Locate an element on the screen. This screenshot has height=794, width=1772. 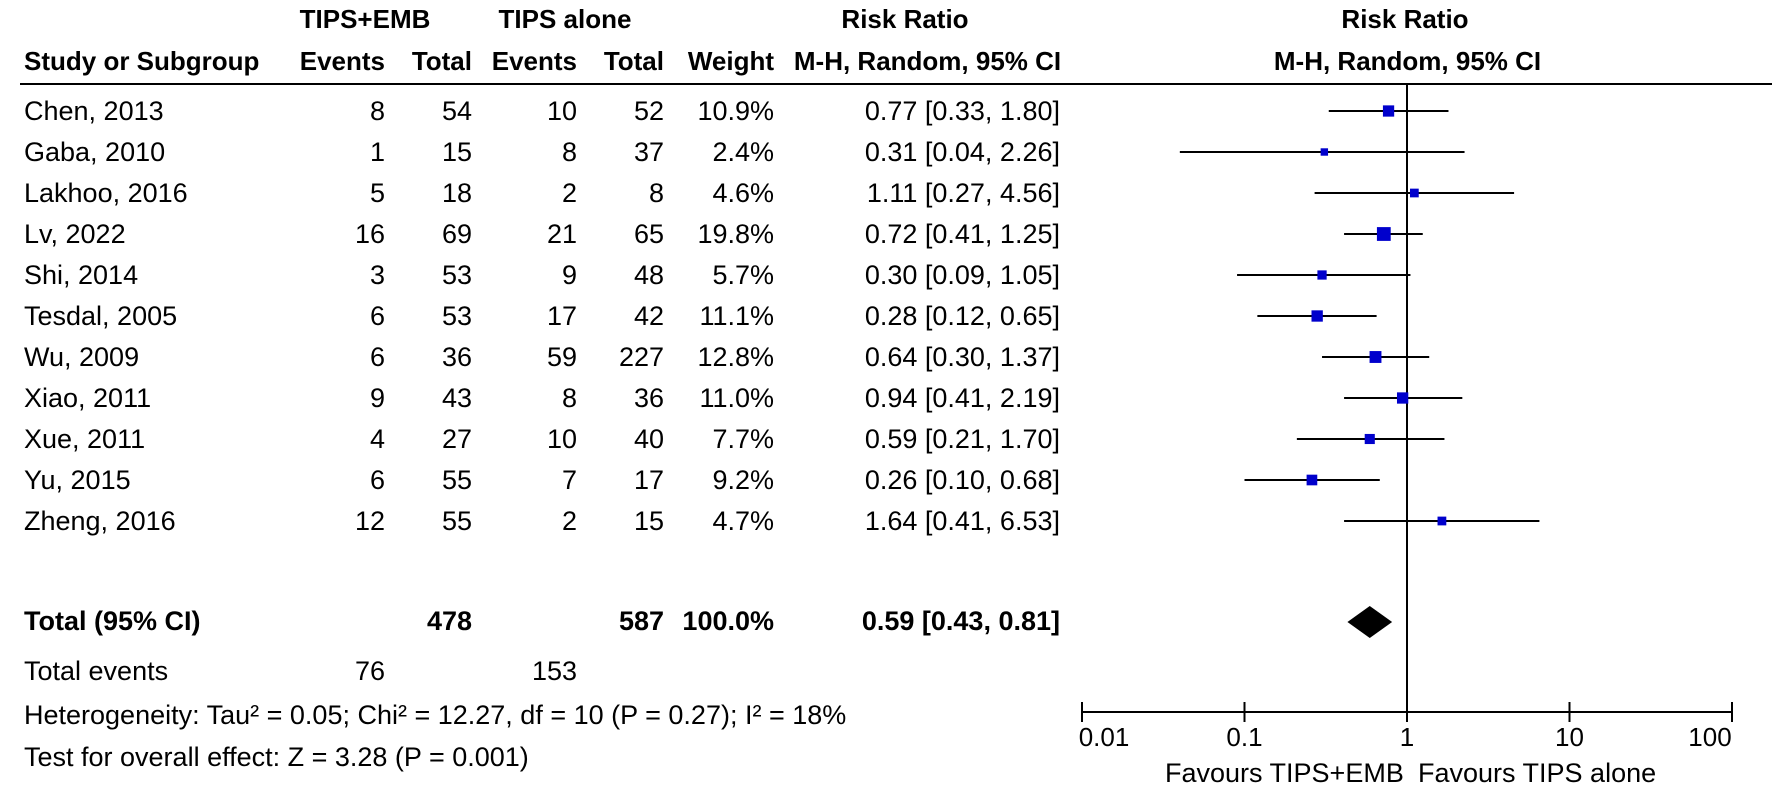
weight: 4.6% is located at coordinates (743, 193).